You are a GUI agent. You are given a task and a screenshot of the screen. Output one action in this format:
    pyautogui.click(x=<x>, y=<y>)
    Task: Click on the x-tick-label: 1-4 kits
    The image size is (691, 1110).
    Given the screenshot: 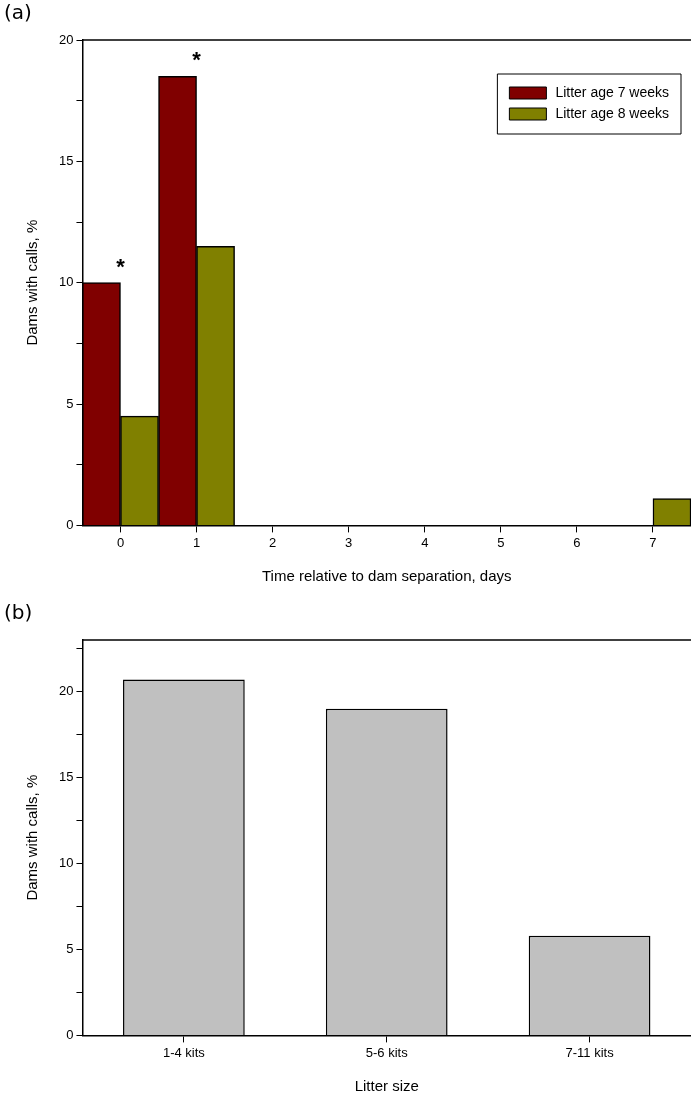 What is the action you would take?
    pyautogui.click(x=184, y=1052)
    